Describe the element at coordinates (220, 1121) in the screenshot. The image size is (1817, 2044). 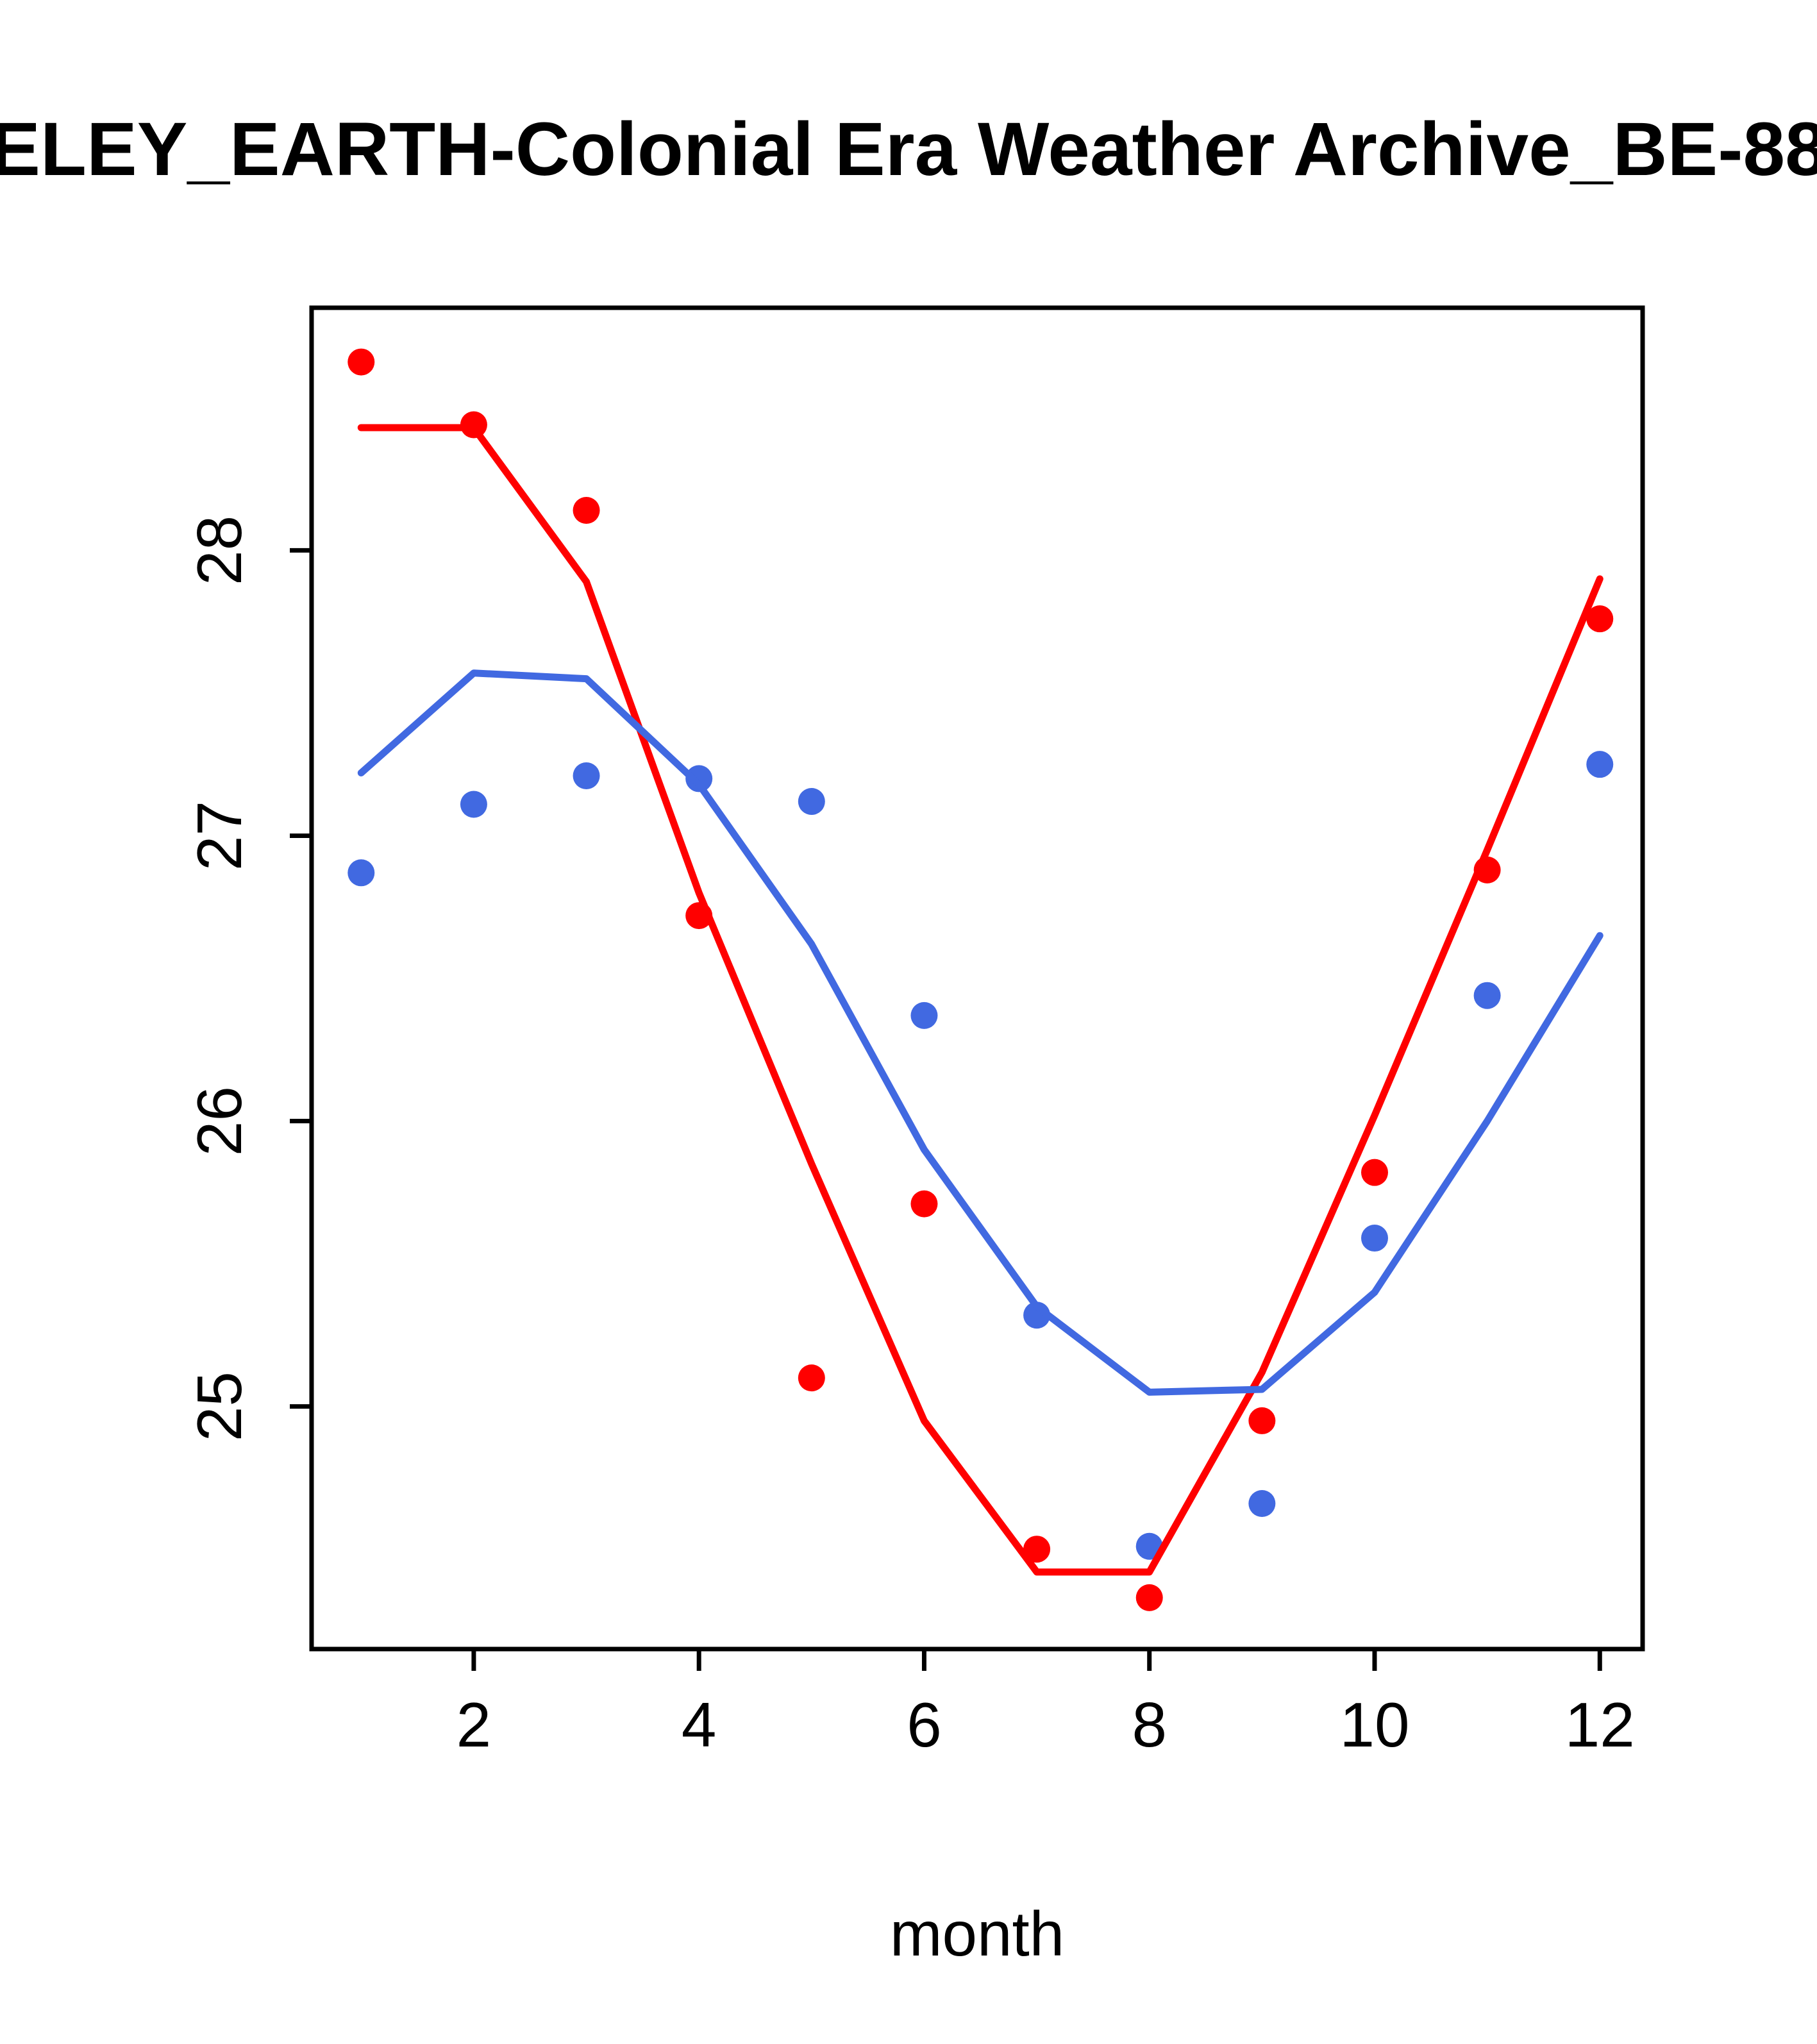
I see `y-tick-label: 26` at that location.